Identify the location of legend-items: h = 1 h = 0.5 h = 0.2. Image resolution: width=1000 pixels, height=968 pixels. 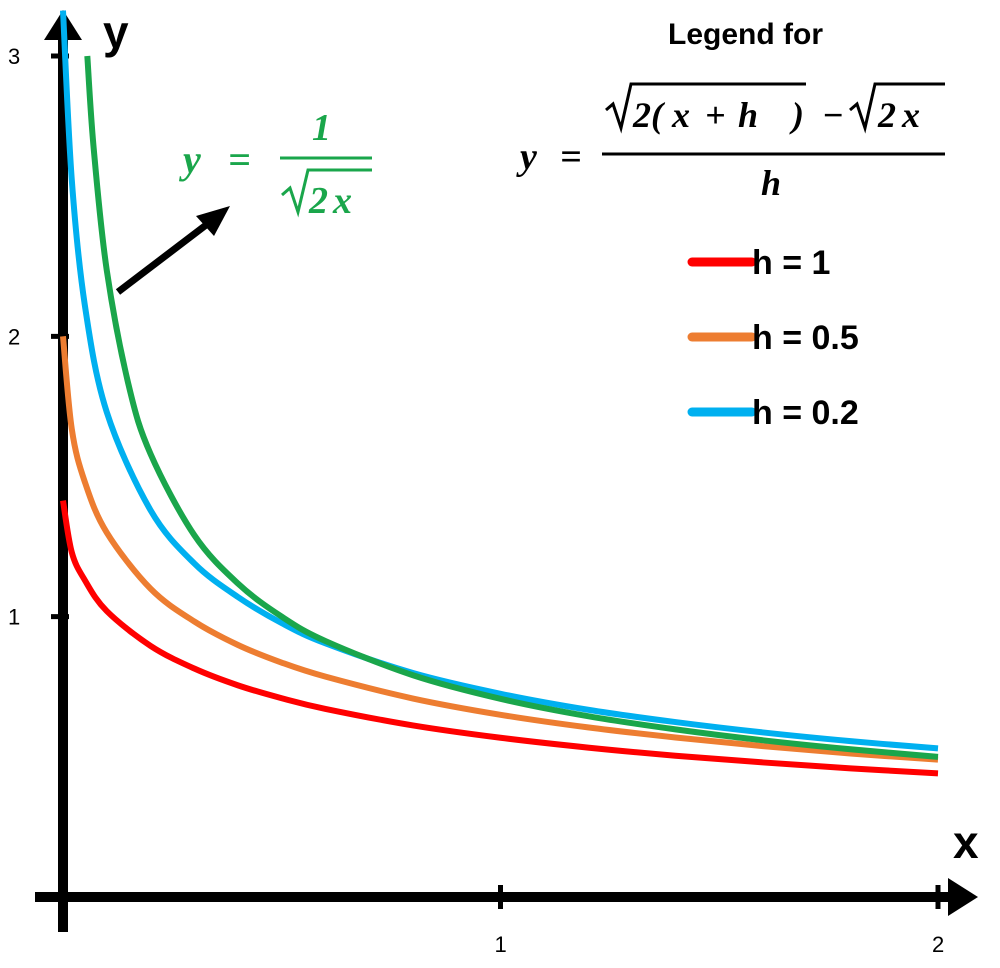
(773, 338).